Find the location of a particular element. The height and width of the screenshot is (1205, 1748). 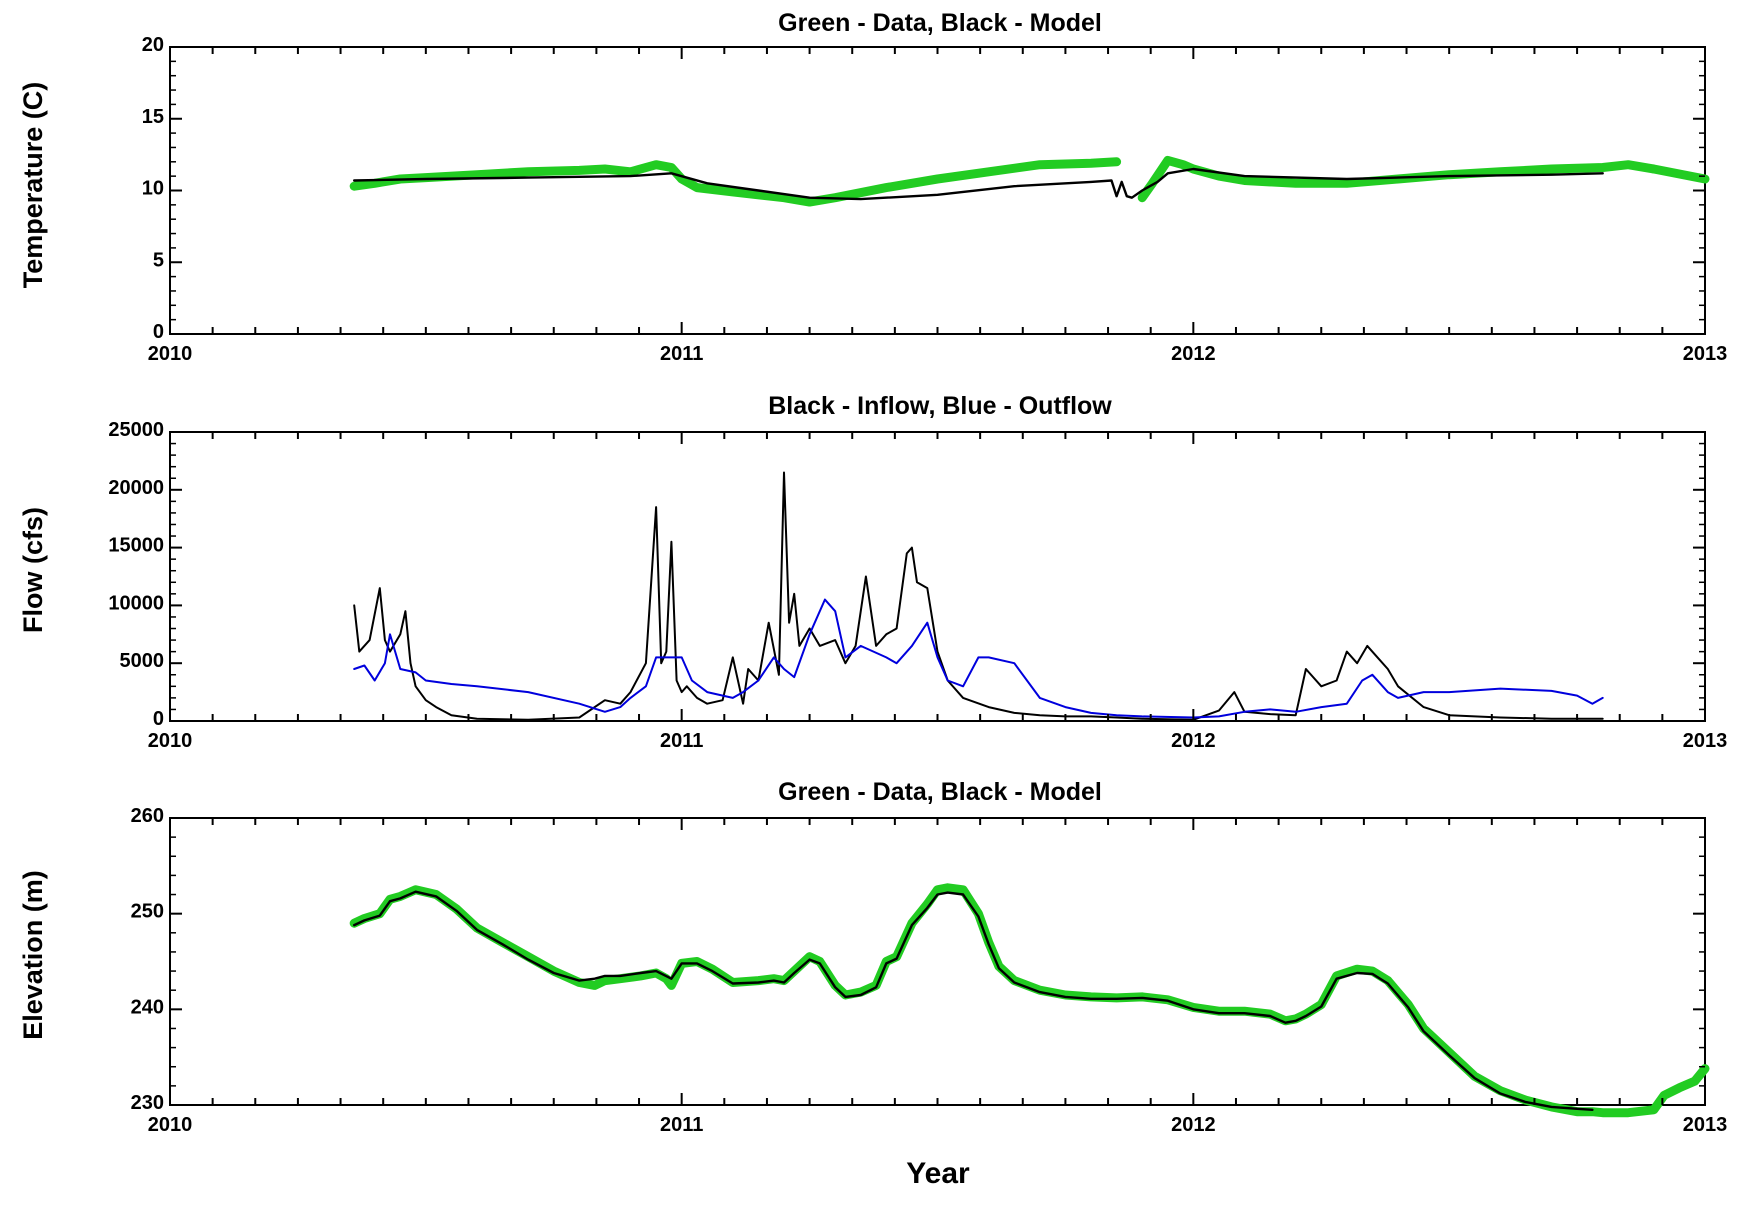

flow-inflow-line is located at coordinates (978, 596).